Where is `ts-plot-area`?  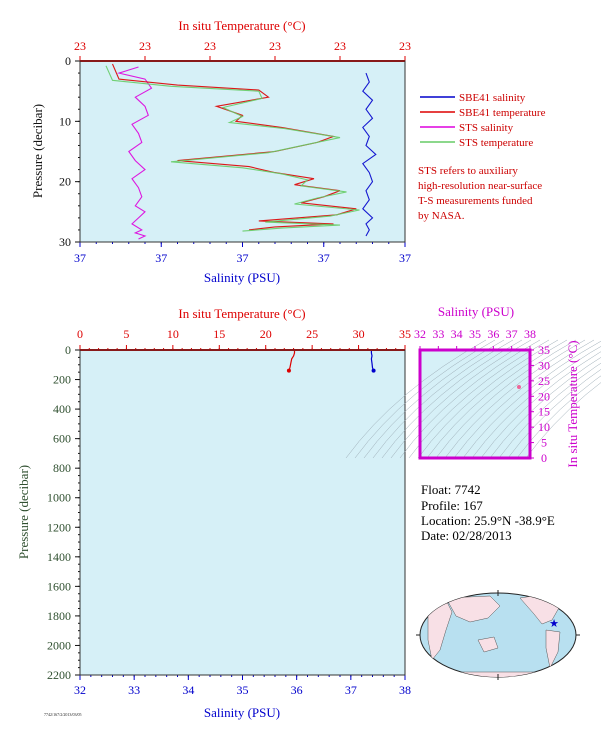
ts-plot-area is located at coordinates (475, 404).